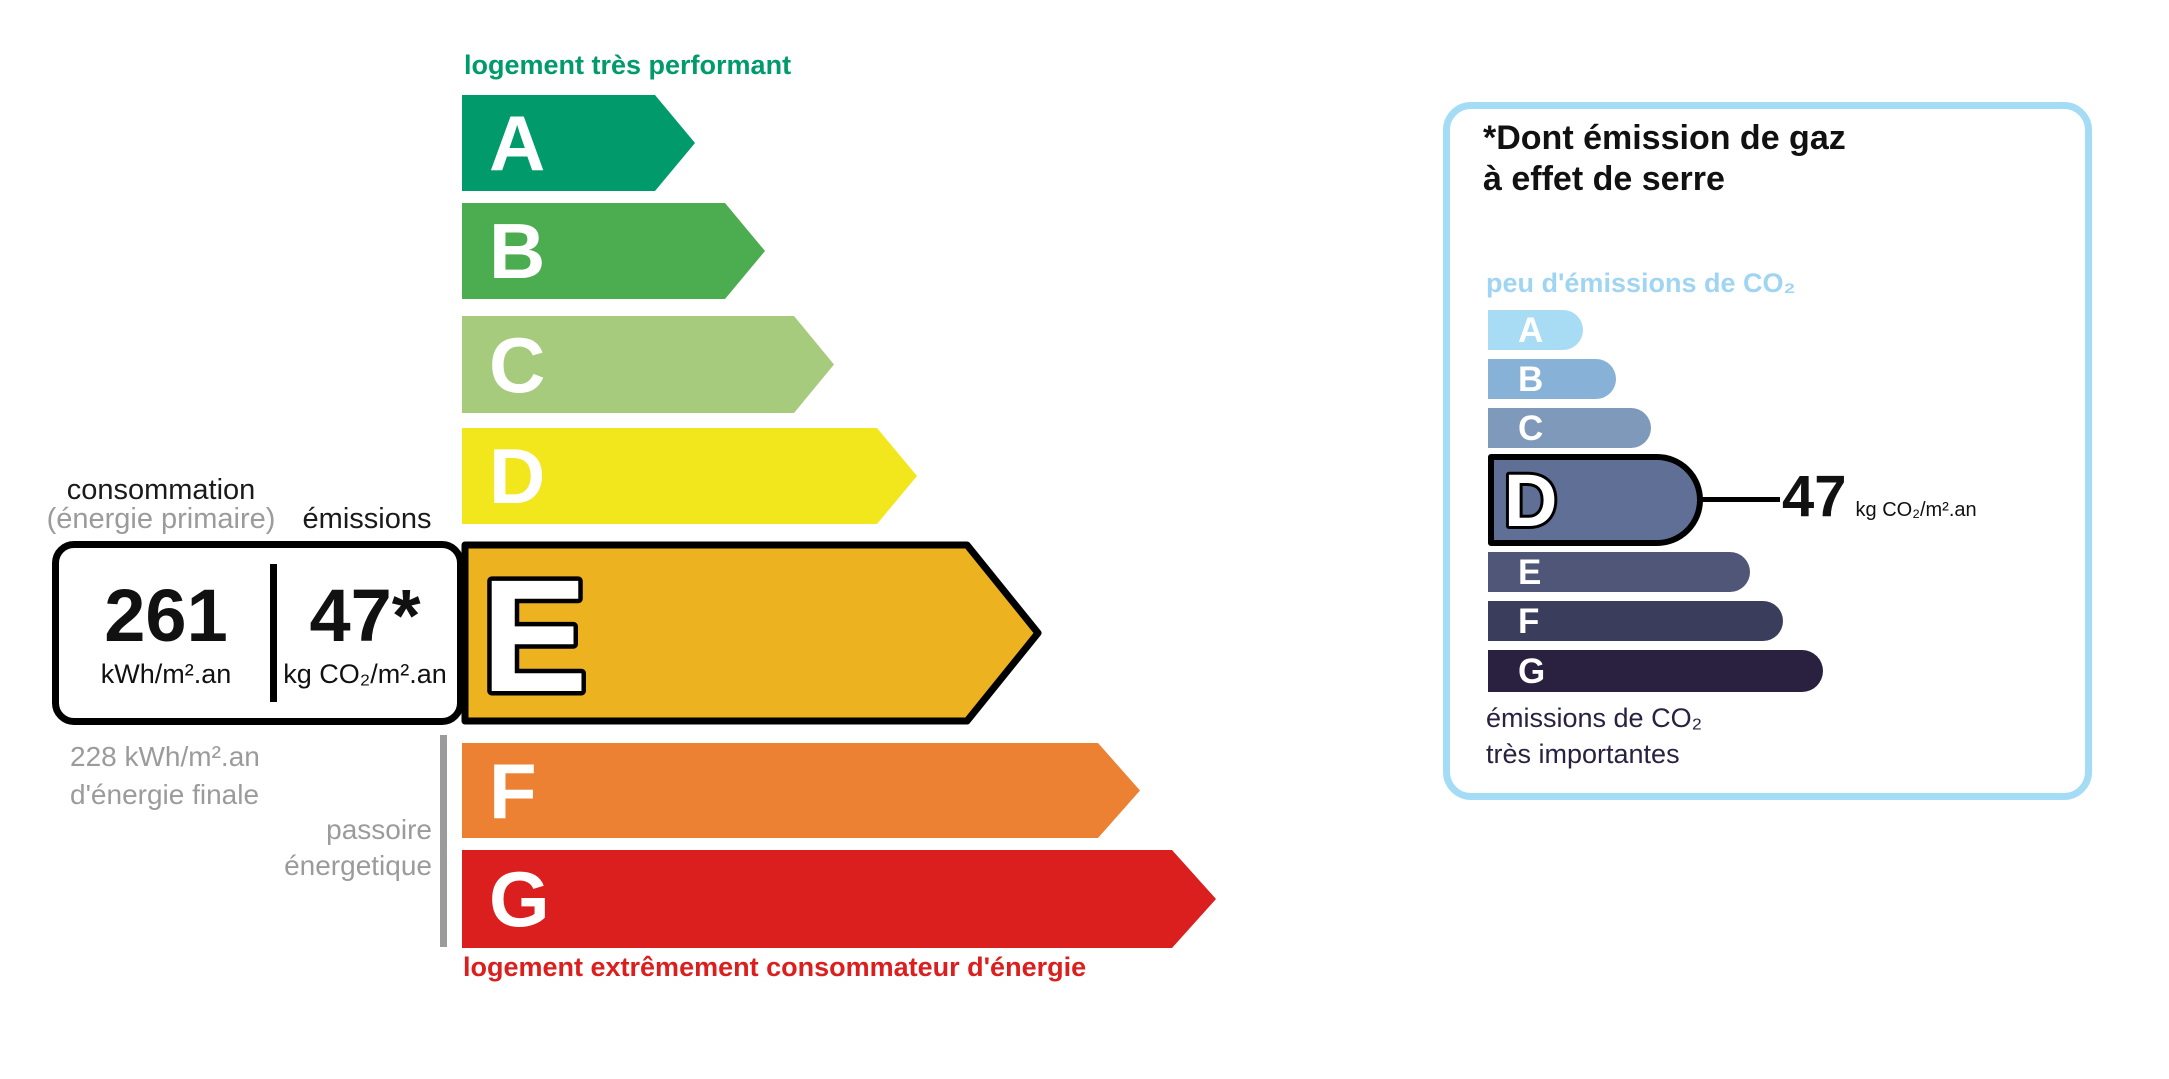 This screenshot has height=1079, width=2169. I want to click on co2-grade-g-letter: G, so click(1532, 671).